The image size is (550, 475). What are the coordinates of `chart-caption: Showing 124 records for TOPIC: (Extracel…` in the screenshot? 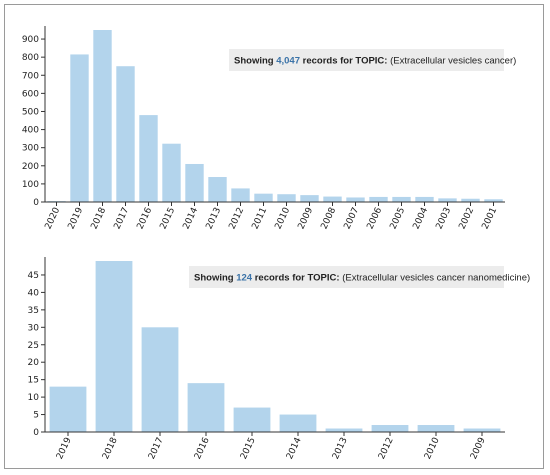 It's located at (362, 278).